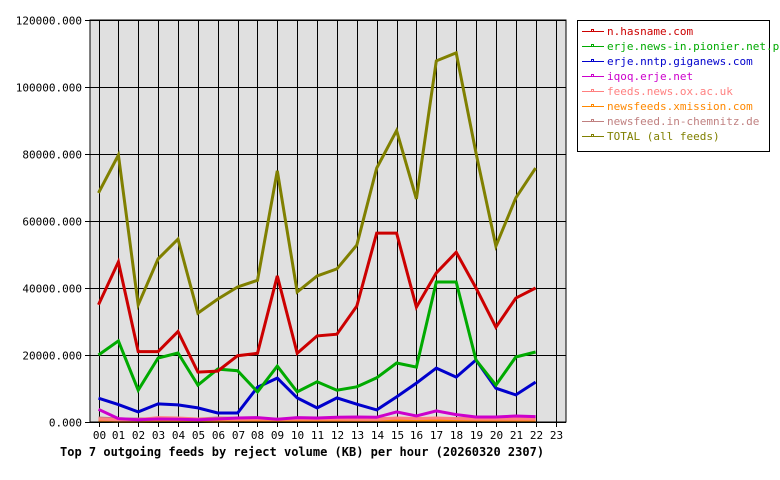 The image size is (780, 480). I want to click on legend-label: TOTAL (all feeds), so click(663, 136).